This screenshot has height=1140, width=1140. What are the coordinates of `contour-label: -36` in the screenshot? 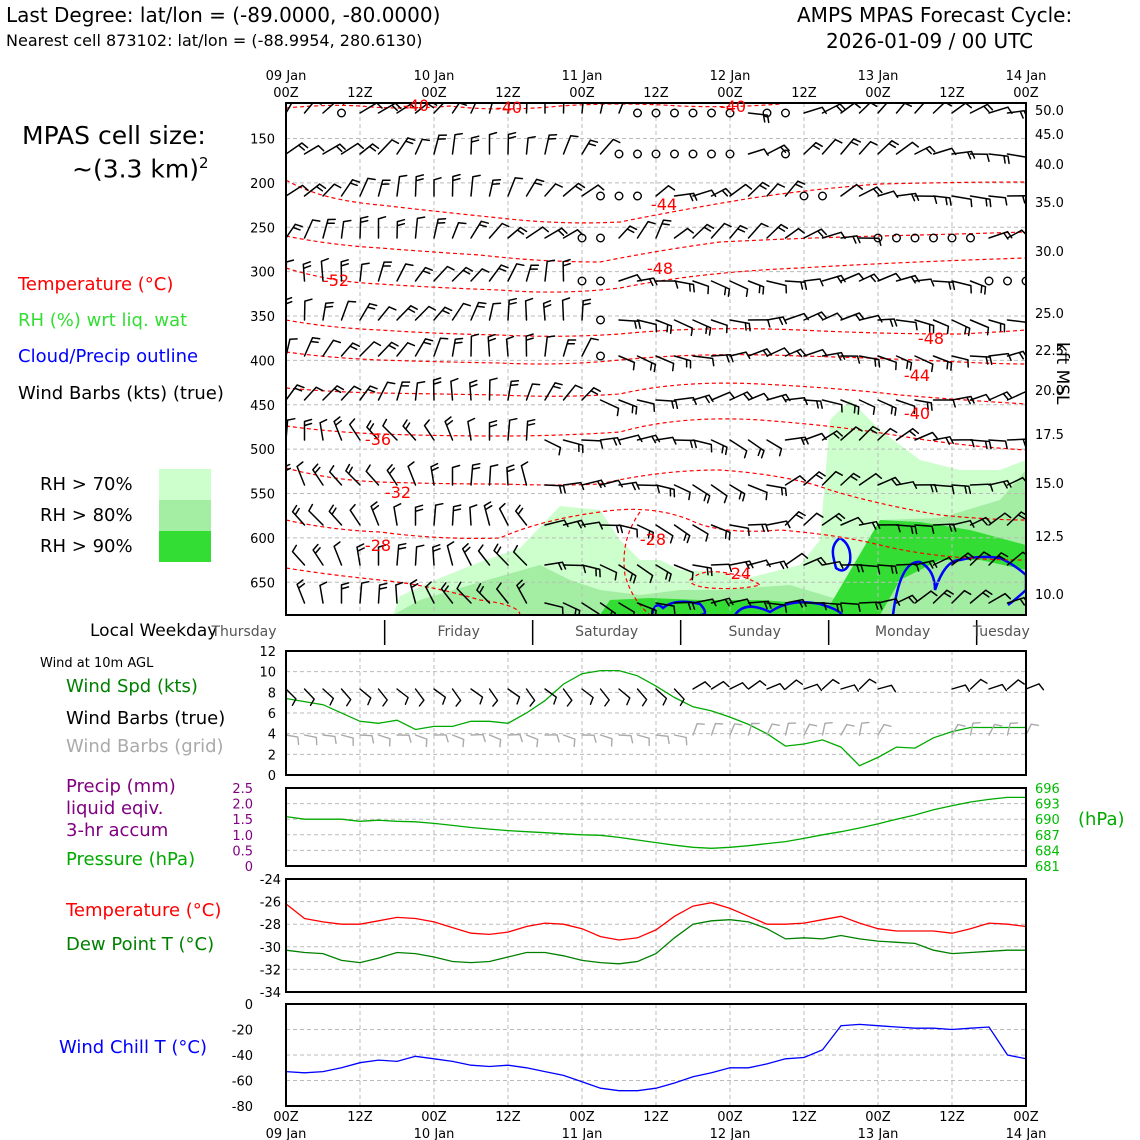 It's located at (378, 439).